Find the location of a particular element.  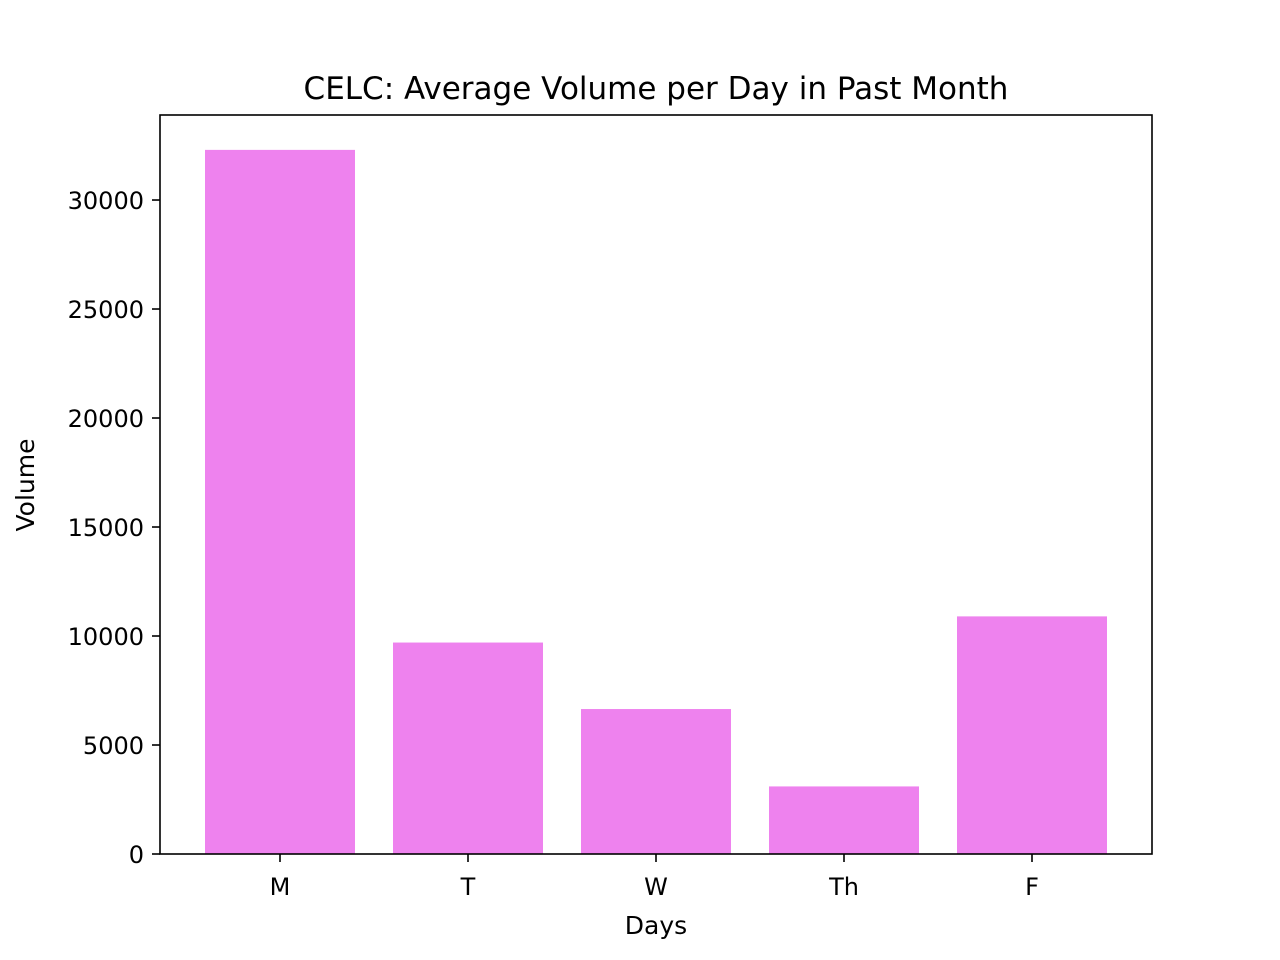

x-tick-label: M is located at coordinates (280, 887).